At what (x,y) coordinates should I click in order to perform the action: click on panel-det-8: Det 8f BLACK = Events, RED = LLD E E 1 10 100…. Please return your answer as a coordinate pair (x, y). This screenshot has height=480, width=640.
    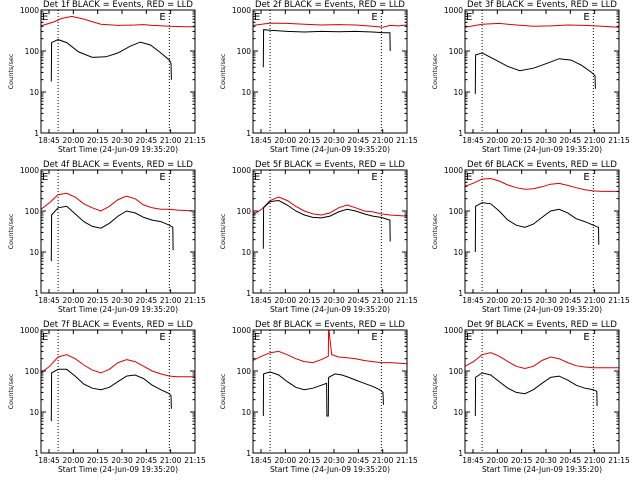
    Looking at the image, I should click on (318, 397).